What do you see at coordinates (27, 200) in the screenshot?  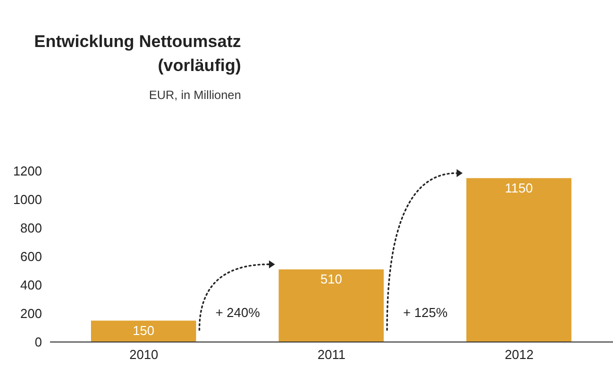 I see `y-tick-label: 1000` at bounding box center [27, 200].